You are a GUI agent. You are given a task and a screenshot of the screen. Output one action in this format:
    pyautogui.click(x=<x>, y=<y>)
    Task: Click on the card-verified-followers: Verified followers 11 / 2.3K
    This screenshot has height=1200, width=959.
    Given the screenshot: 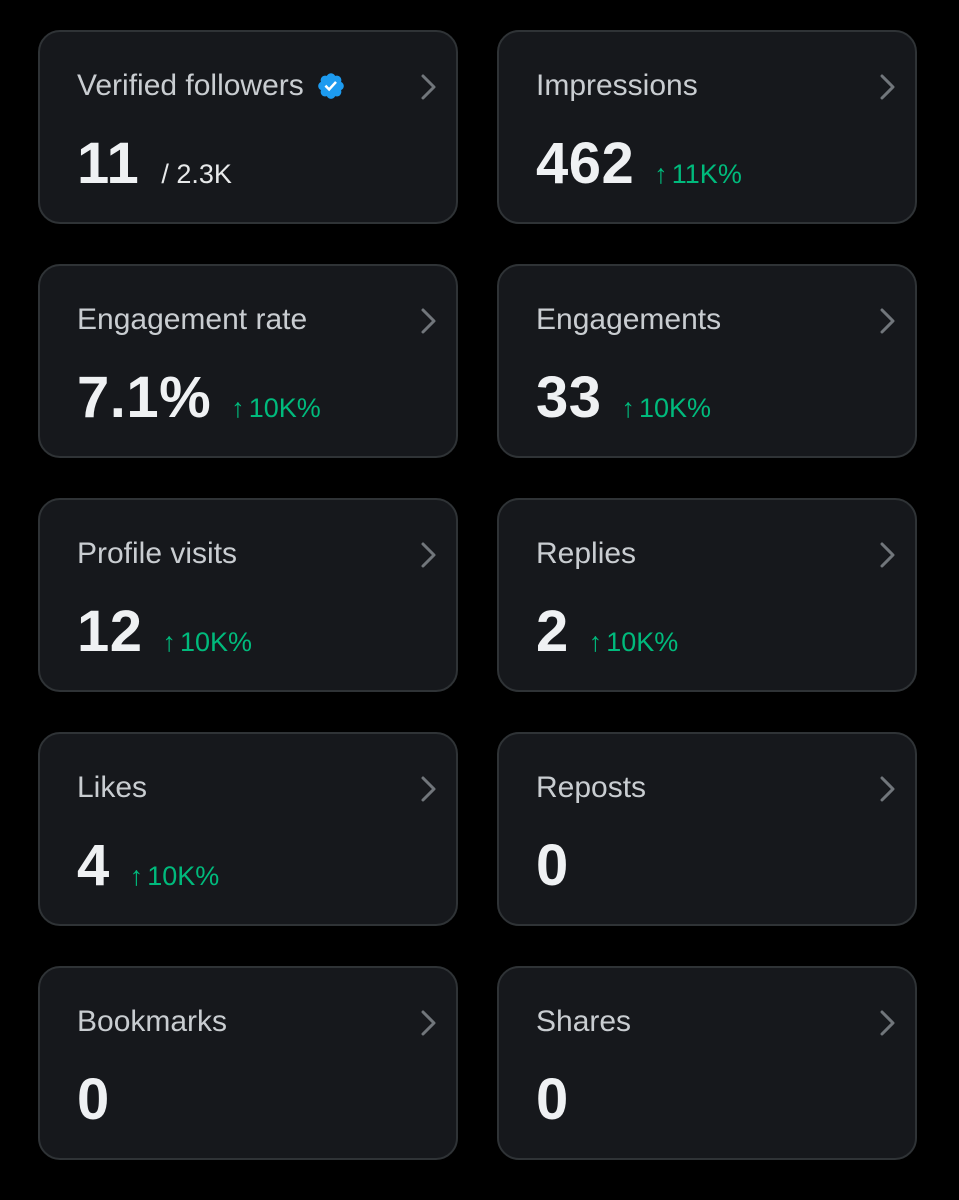 What is the action you would take?
    pyautogui.click(x=248, y=127)
    